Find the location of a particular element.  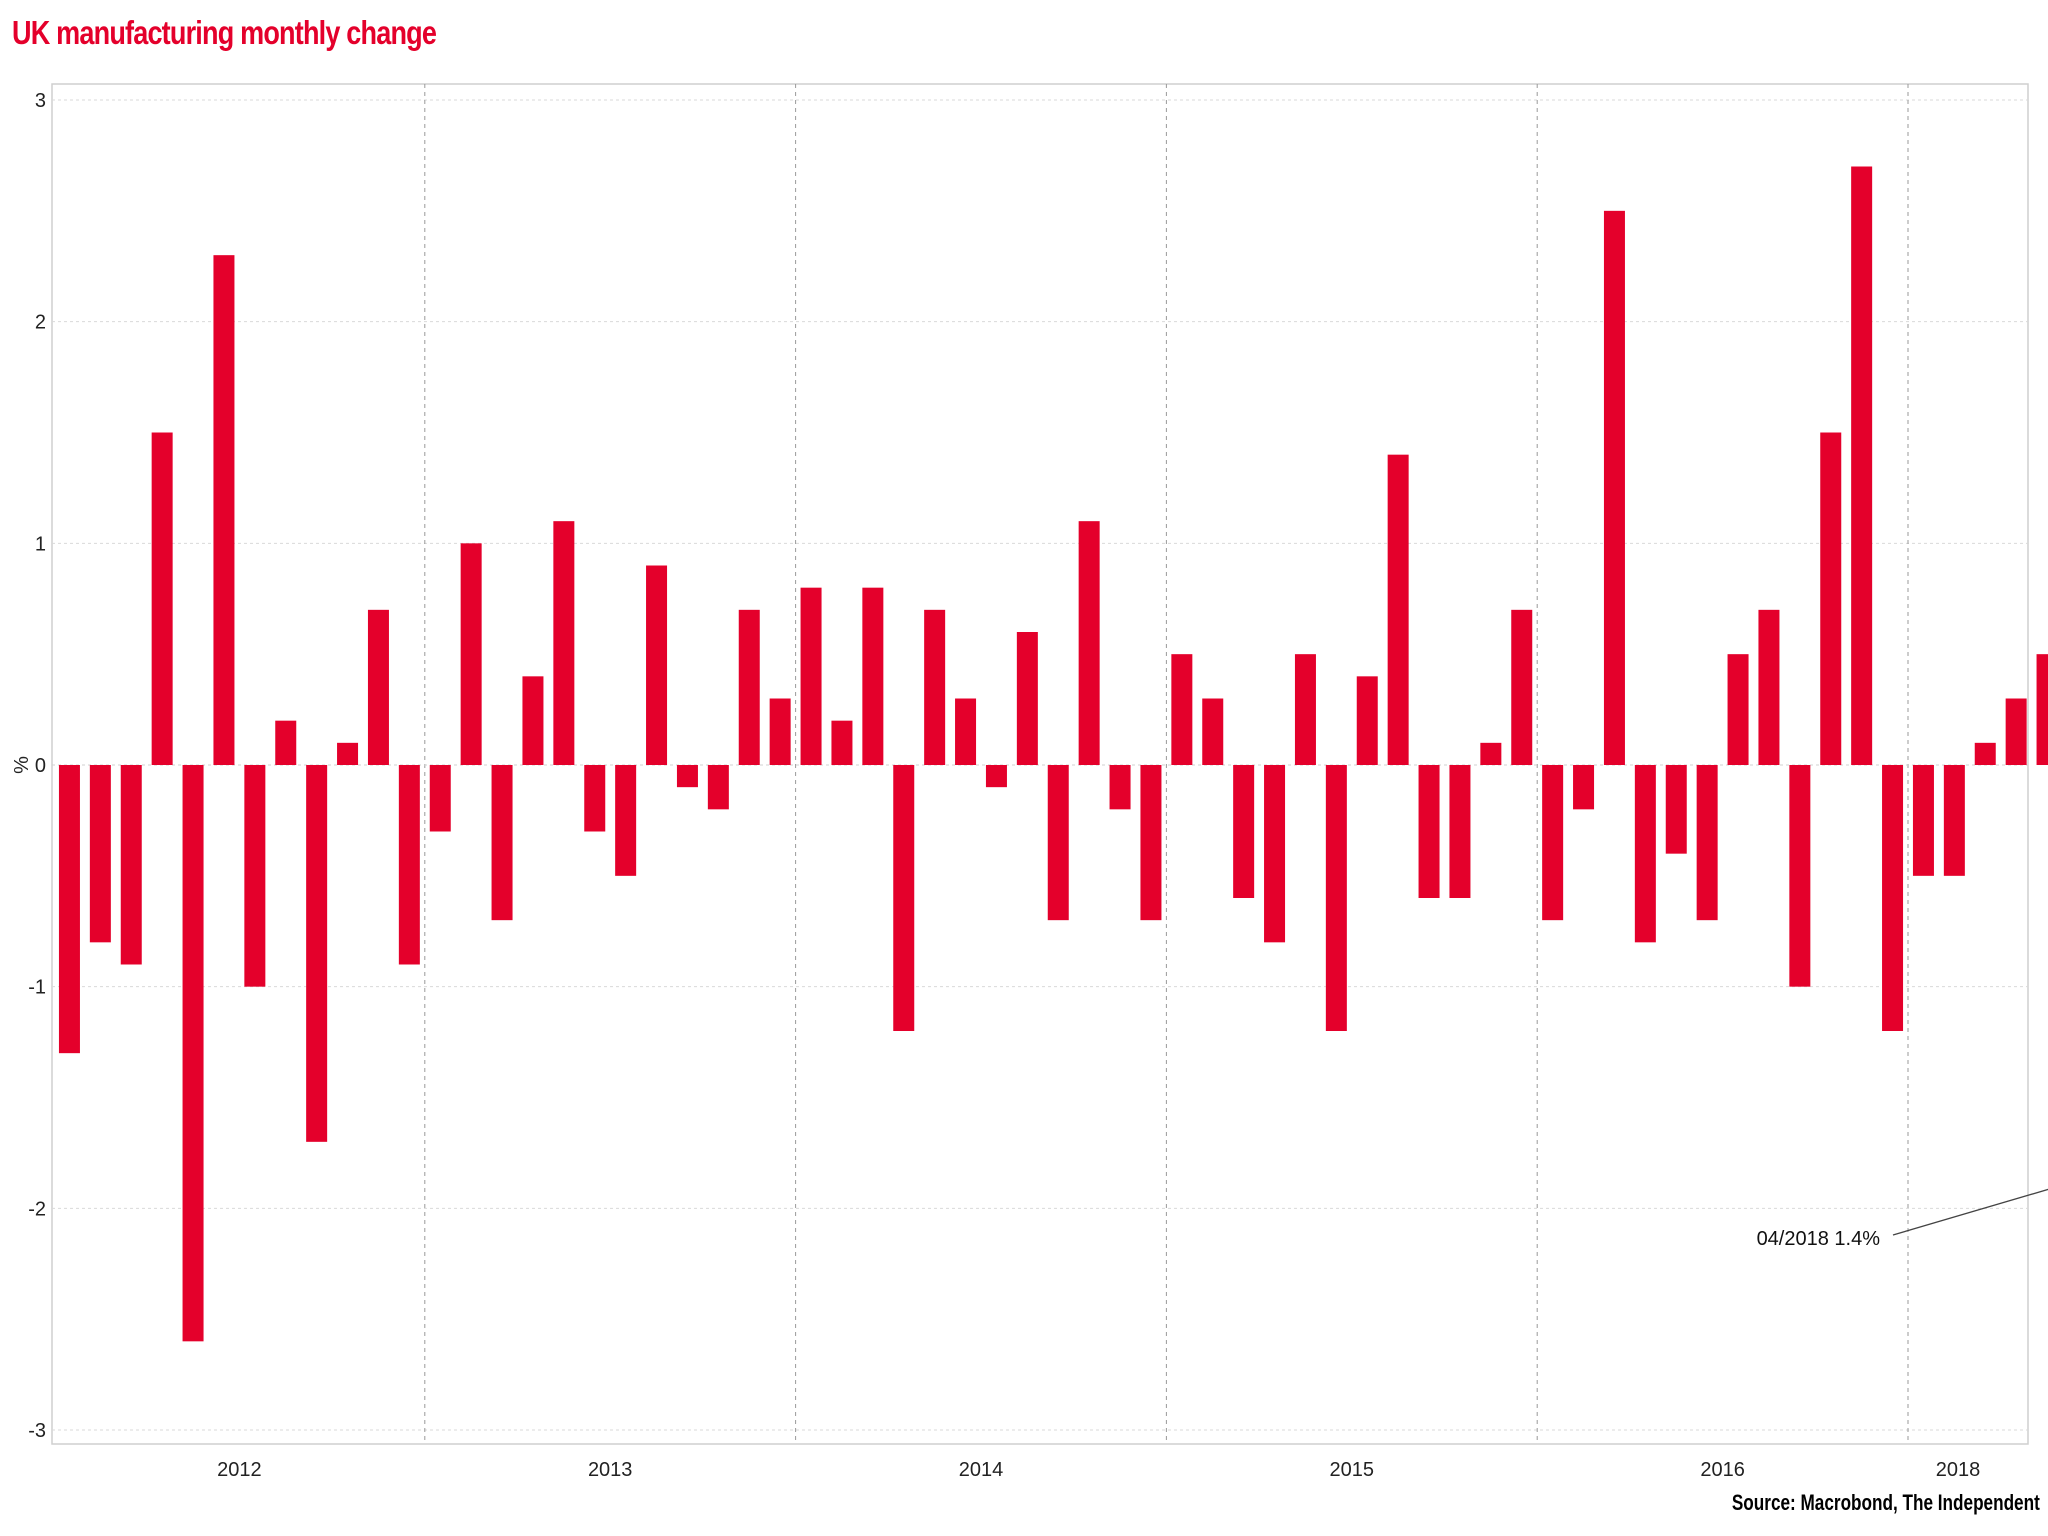

y-tick-label: 0 is located at coordinates (40, 766).